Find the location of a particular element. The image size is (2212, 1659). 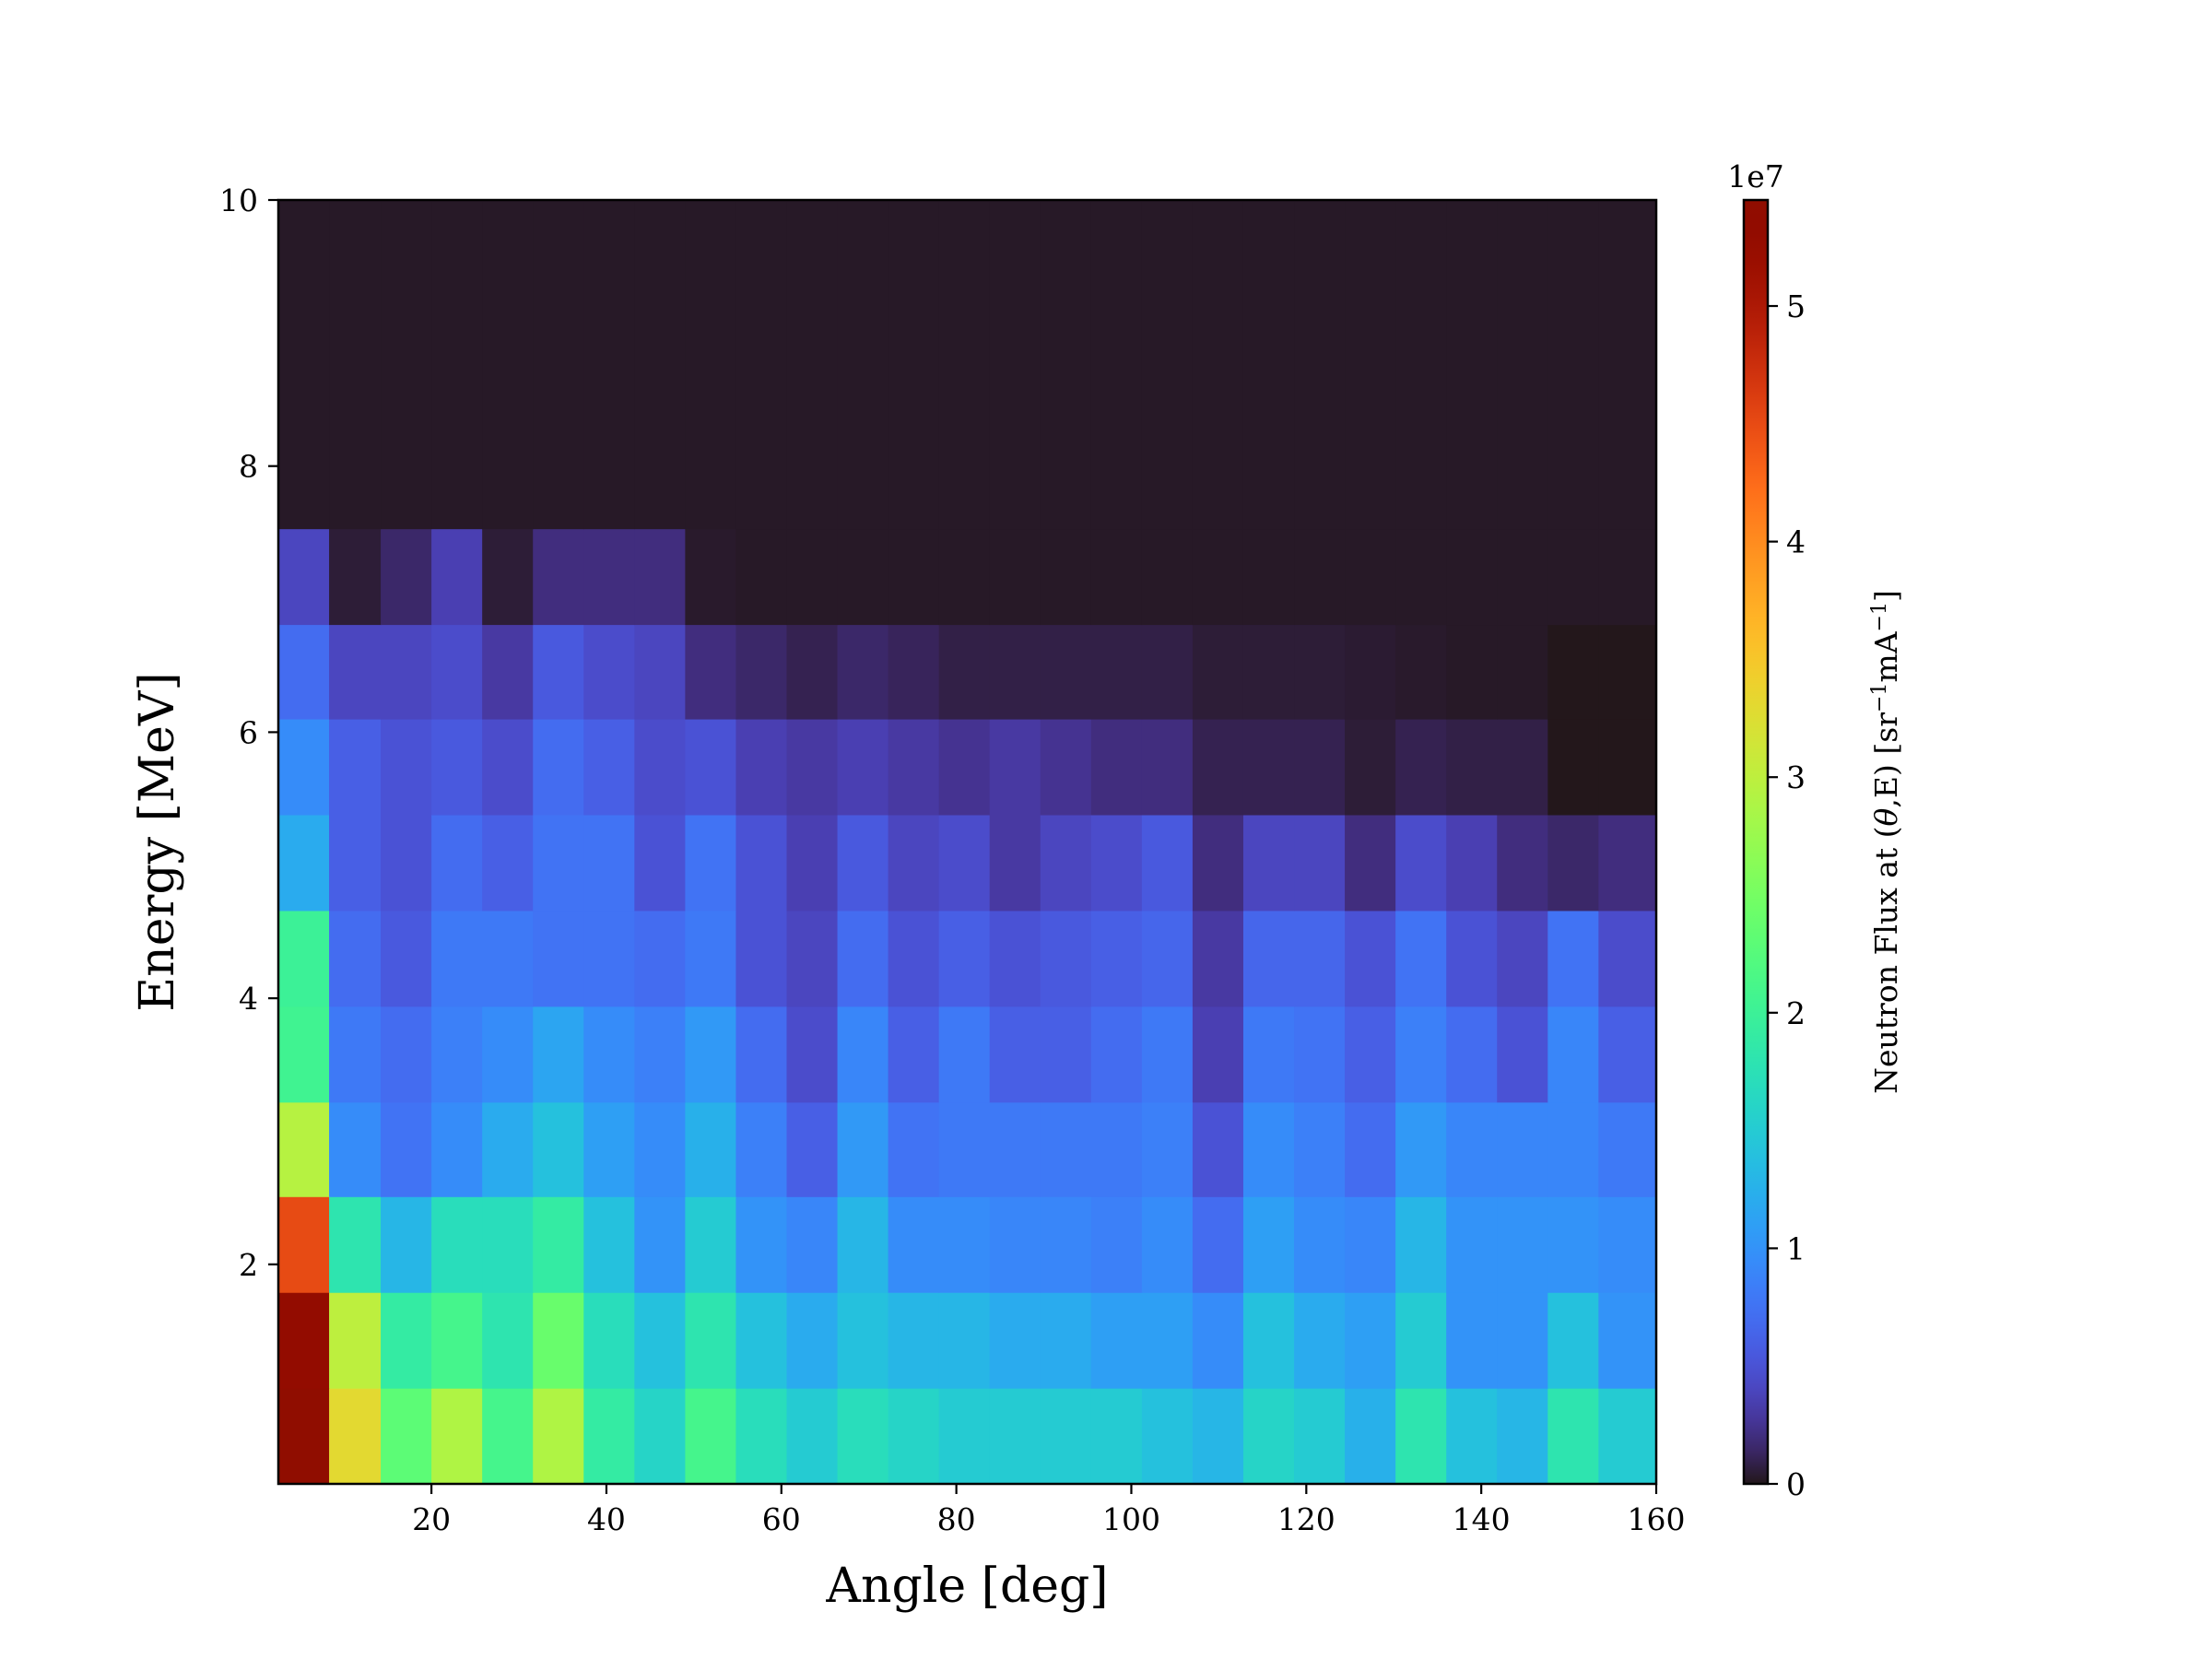

x-tick-label: 20 is located at coordinates (431, 1519).